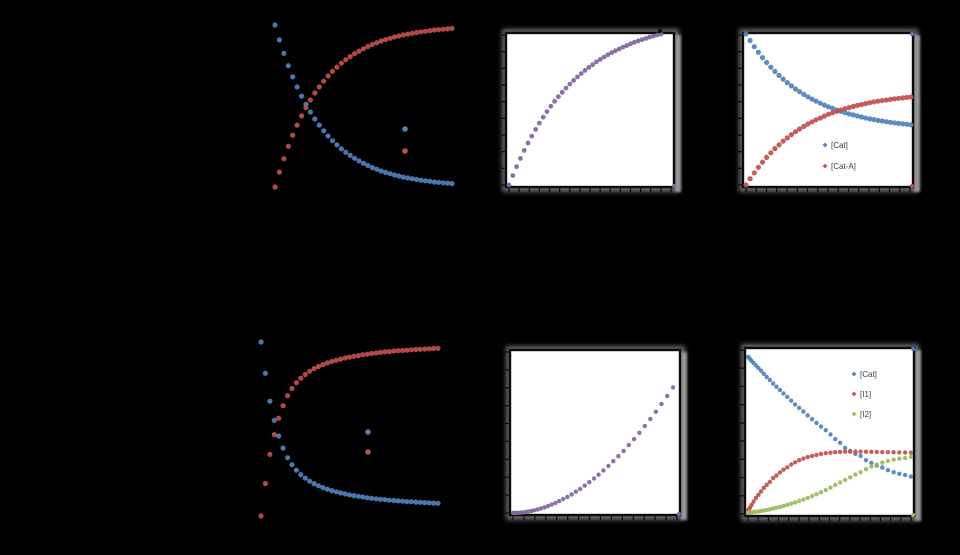  I want to click on legend-label: [I1], so click(865, 394).